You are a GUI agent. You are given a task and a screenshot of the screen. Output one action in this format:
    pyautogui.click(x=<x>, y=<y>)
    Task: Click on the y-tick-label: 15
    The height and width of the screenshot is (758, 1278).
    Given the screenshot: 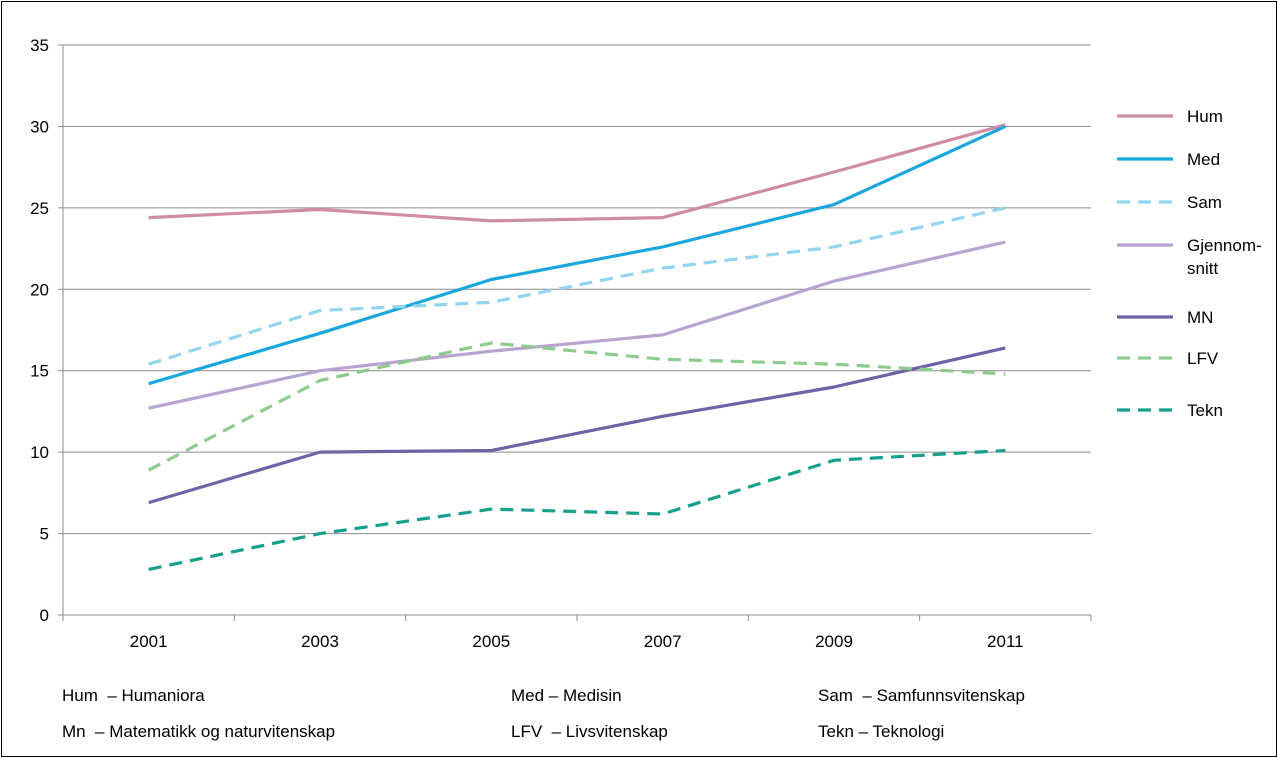 What is the action you would take?
    pyautogui.click(x=39, y=371)
    